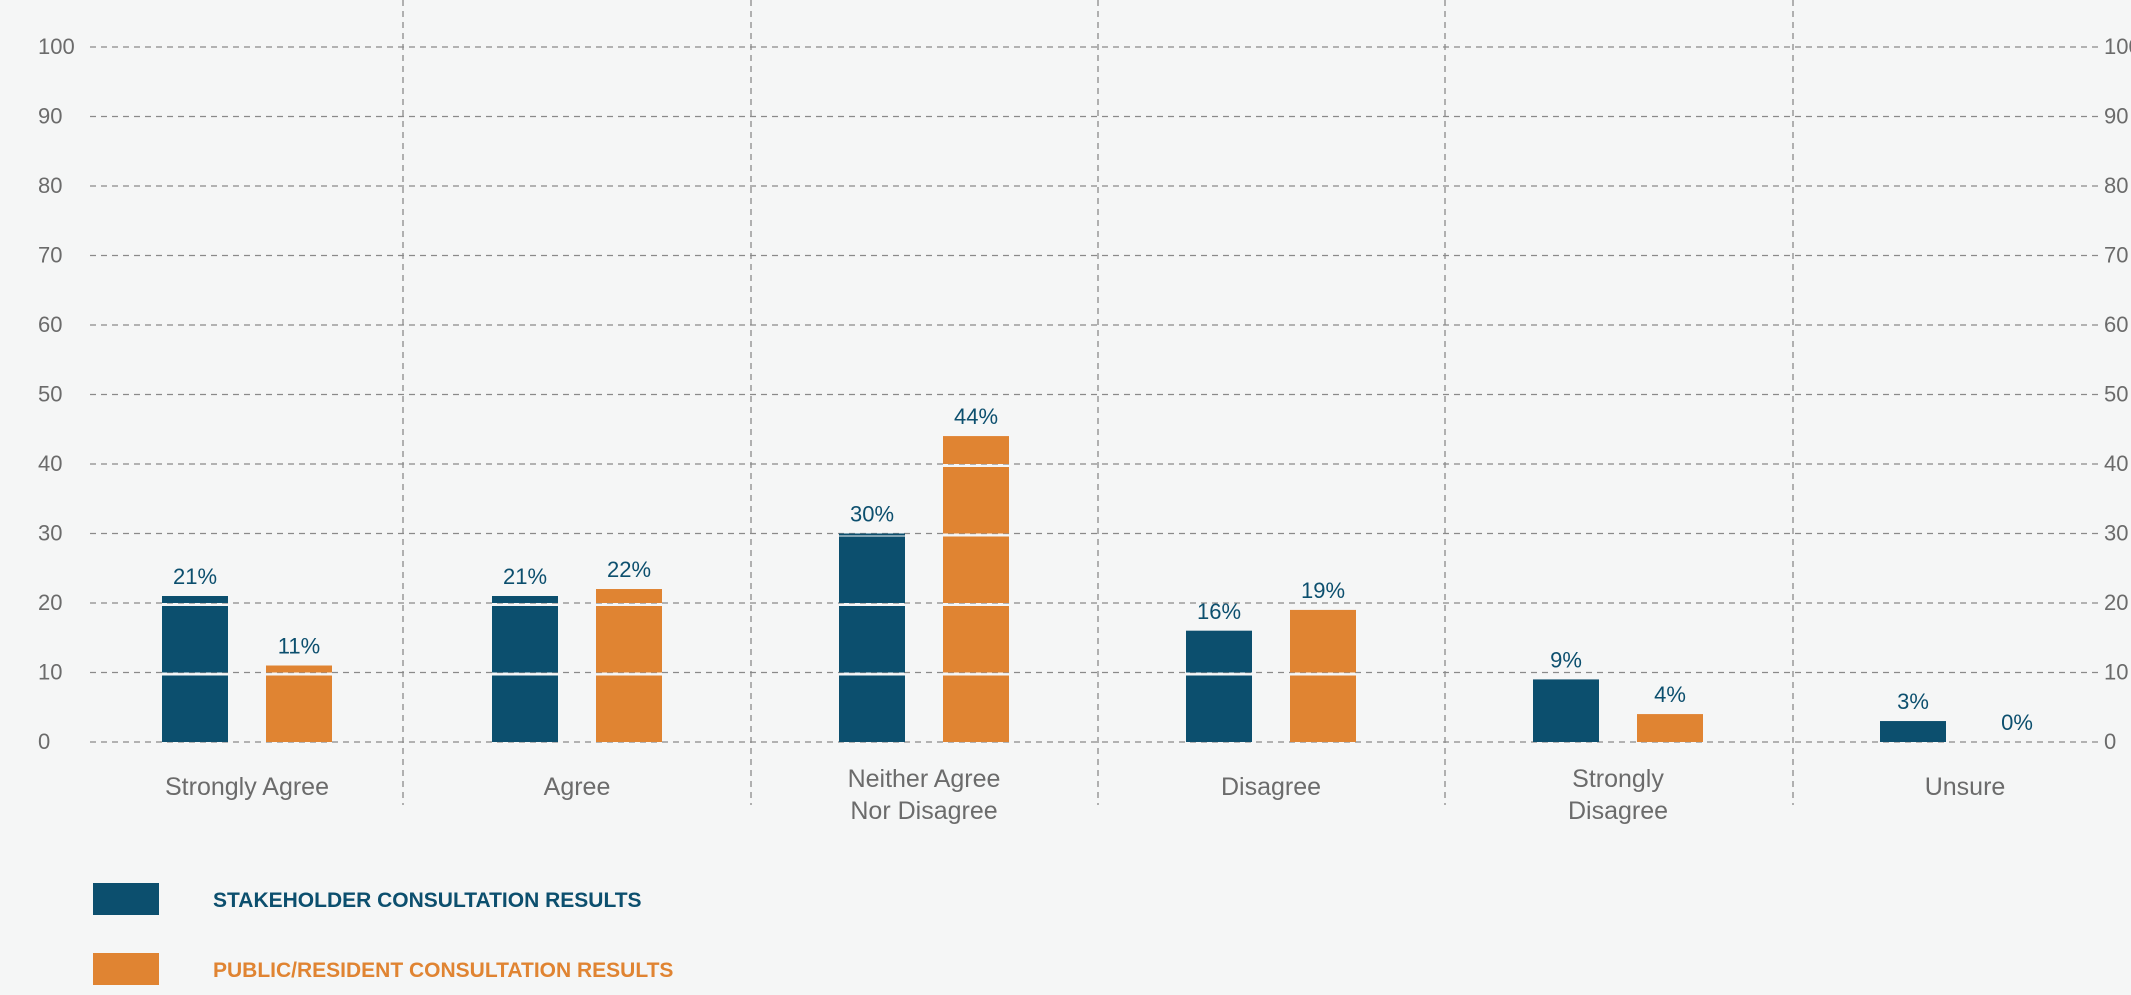 This screenshot has height=995, width=2131. Describe the element at coordinates (577, 787) in the screenshot. I see `x-category-label: Agree` at that location.